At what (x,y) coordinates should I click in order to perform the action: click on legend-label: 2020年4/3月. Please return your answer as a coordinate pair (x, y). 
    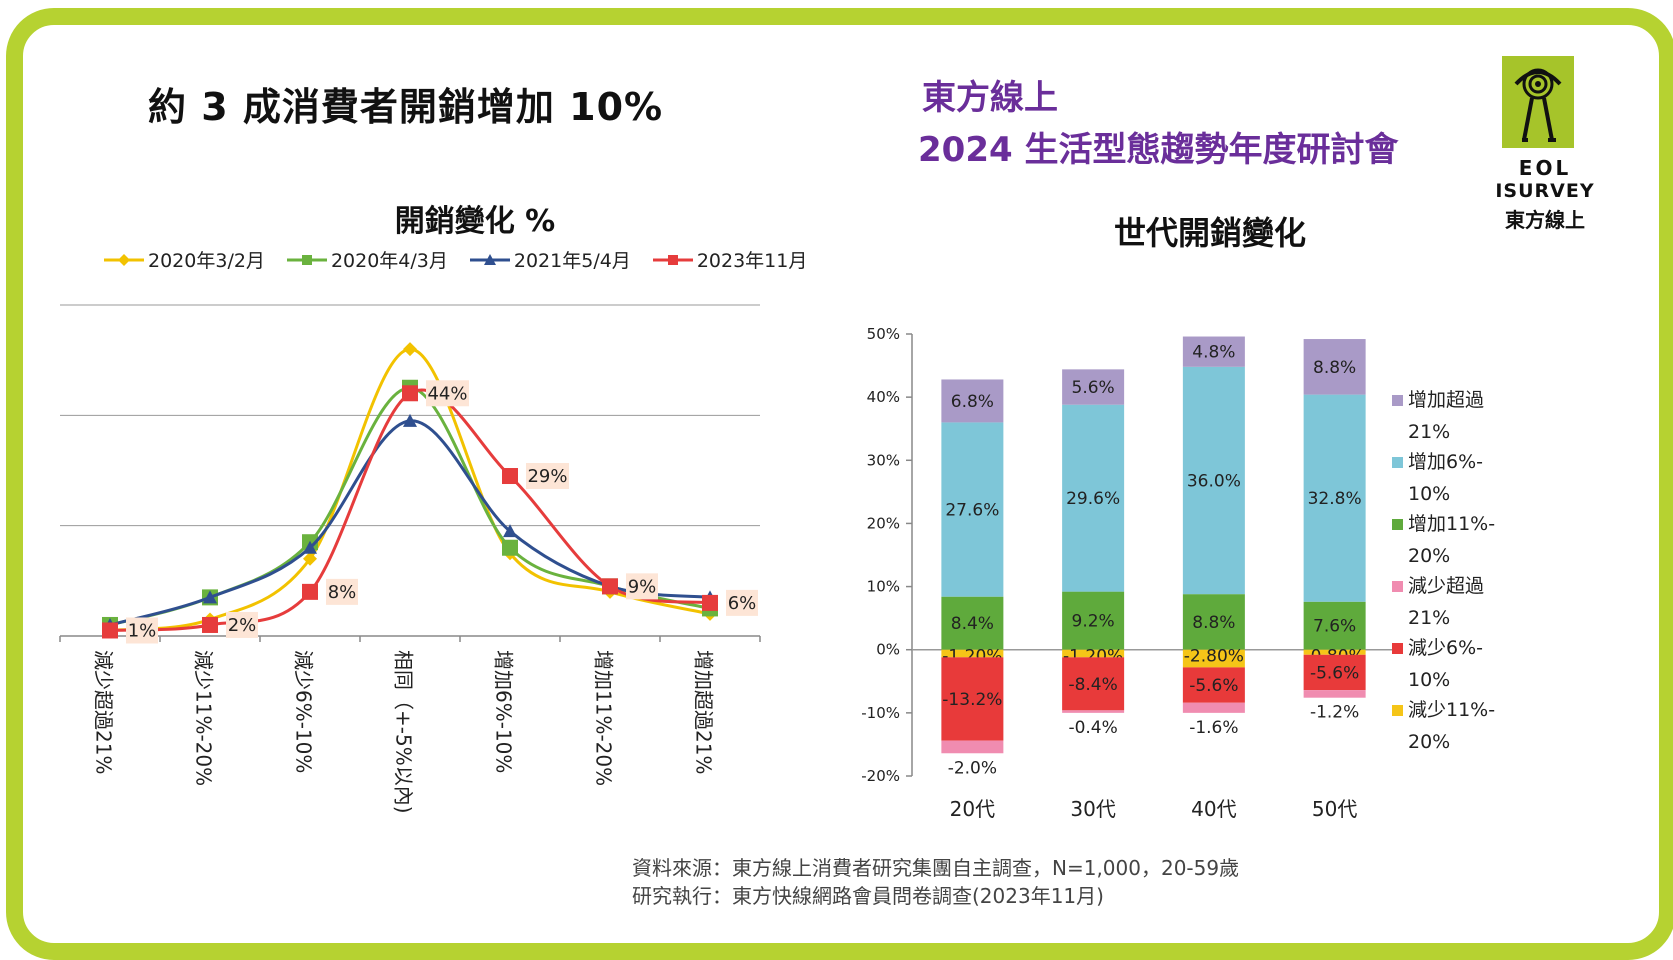
    Looking at the image, I should click on (389, 261).